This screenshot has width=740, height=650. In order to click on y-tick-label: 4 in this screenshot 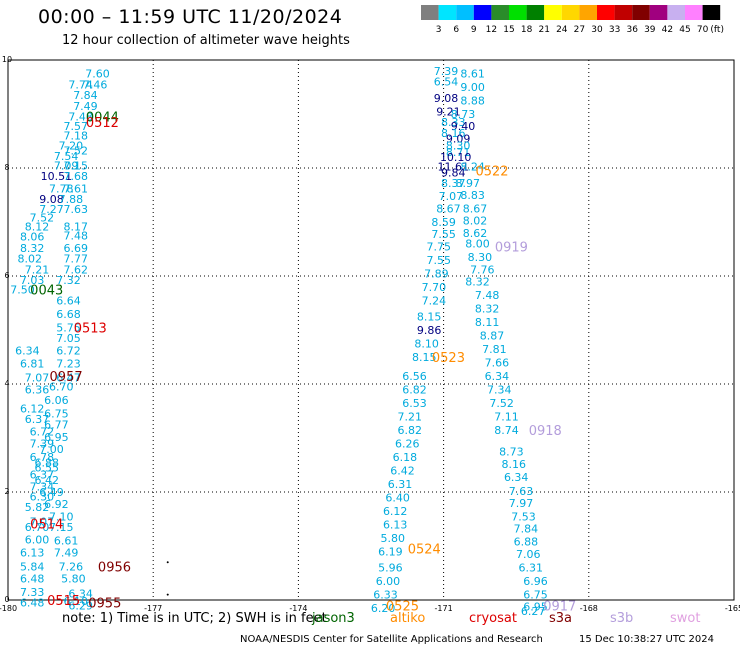, I will do `click(6, 383)`.